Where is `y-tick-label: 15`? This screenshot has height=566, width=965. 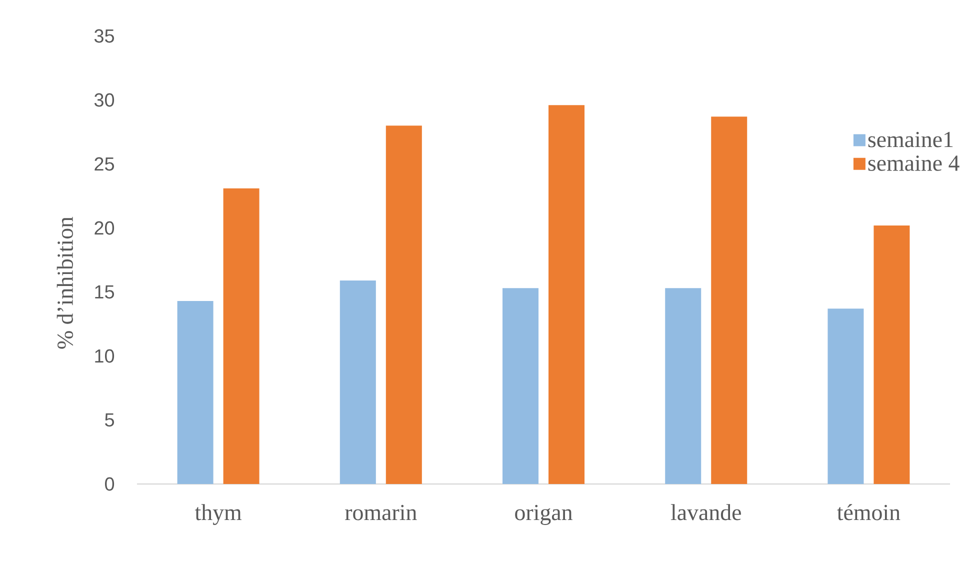 y-tick-label: 15 is located at coordinates (104, 292).